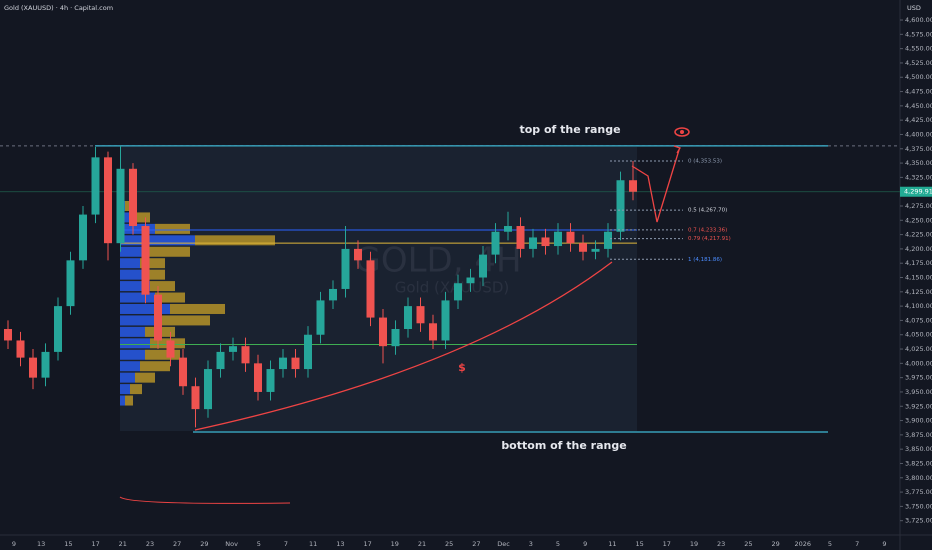  I want to click on x-tick-label: 25, so click(748, 544).